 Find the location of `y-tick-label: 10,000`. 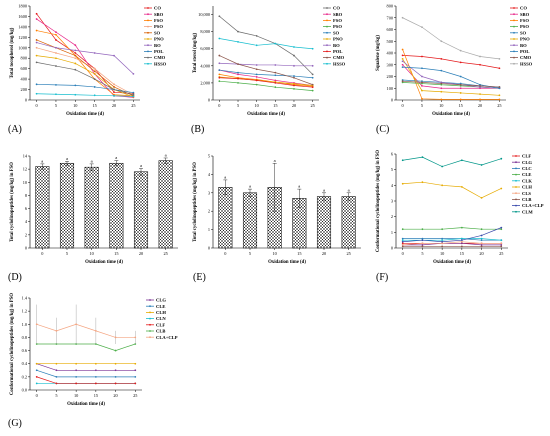

y-tick-label: 10,000 is located at coordinates (204, 15).